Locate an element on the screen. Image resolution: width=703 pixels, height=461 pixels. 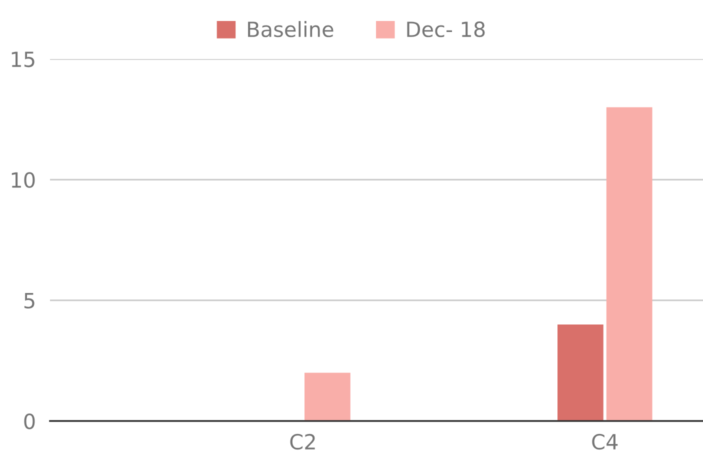
y-tick-label: 10 is located at coordinates (23, 180).